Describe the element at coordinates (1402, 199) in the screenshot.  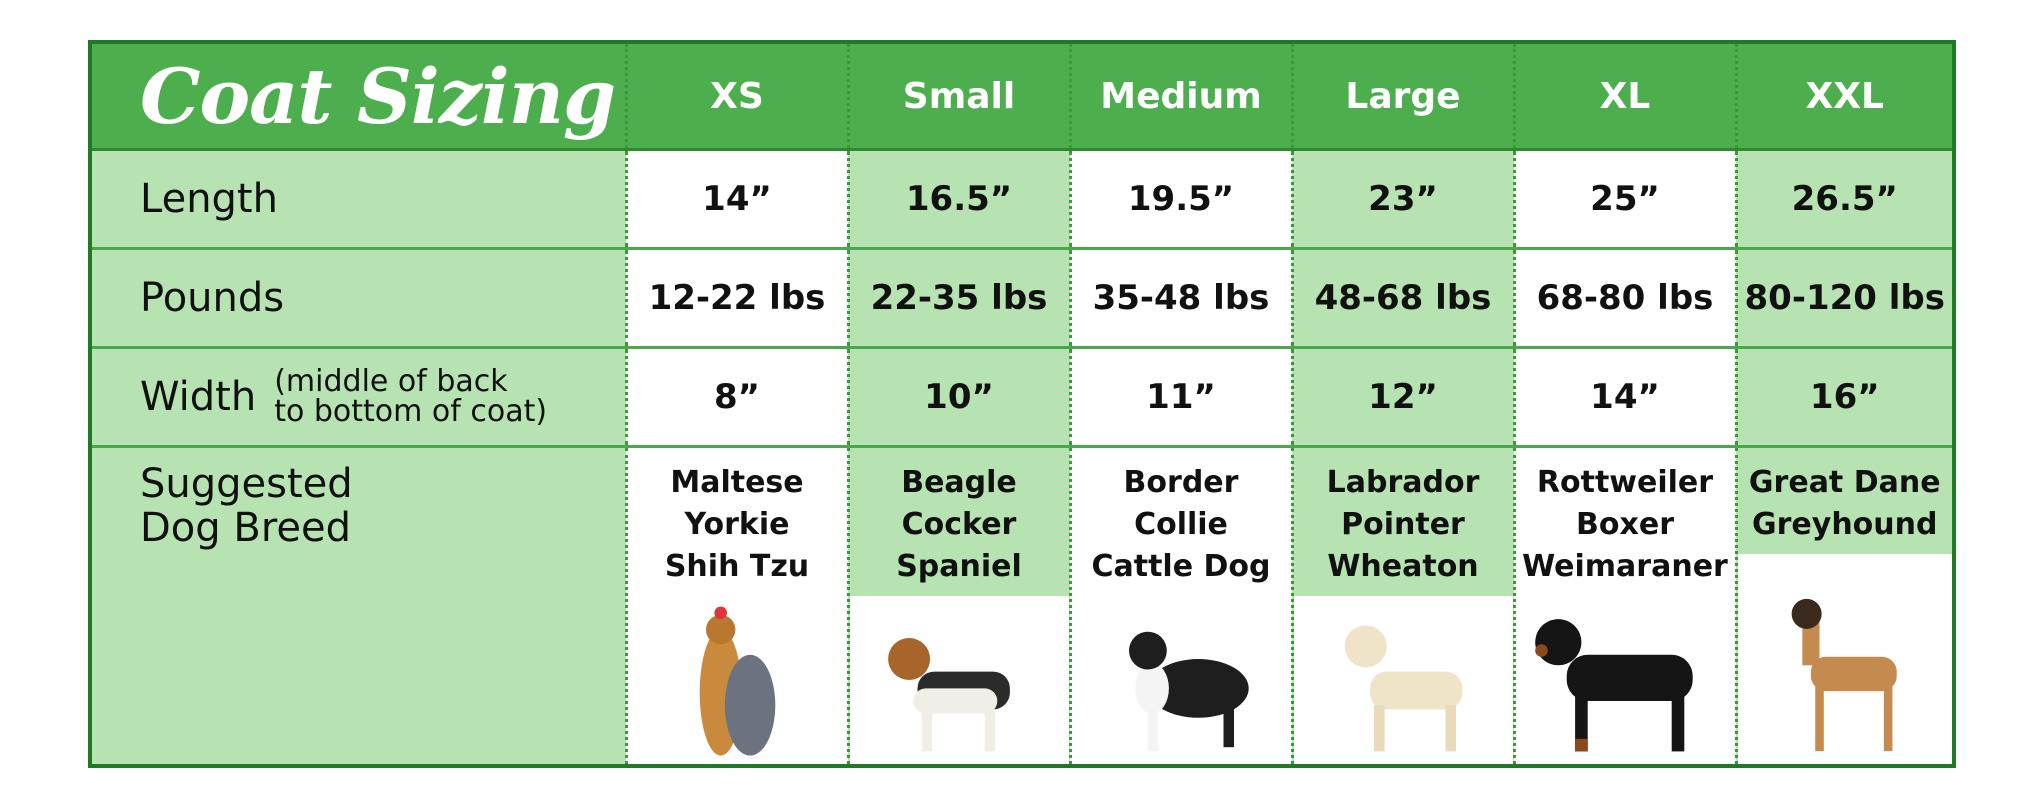
I see `length-value: 23”` at that location.